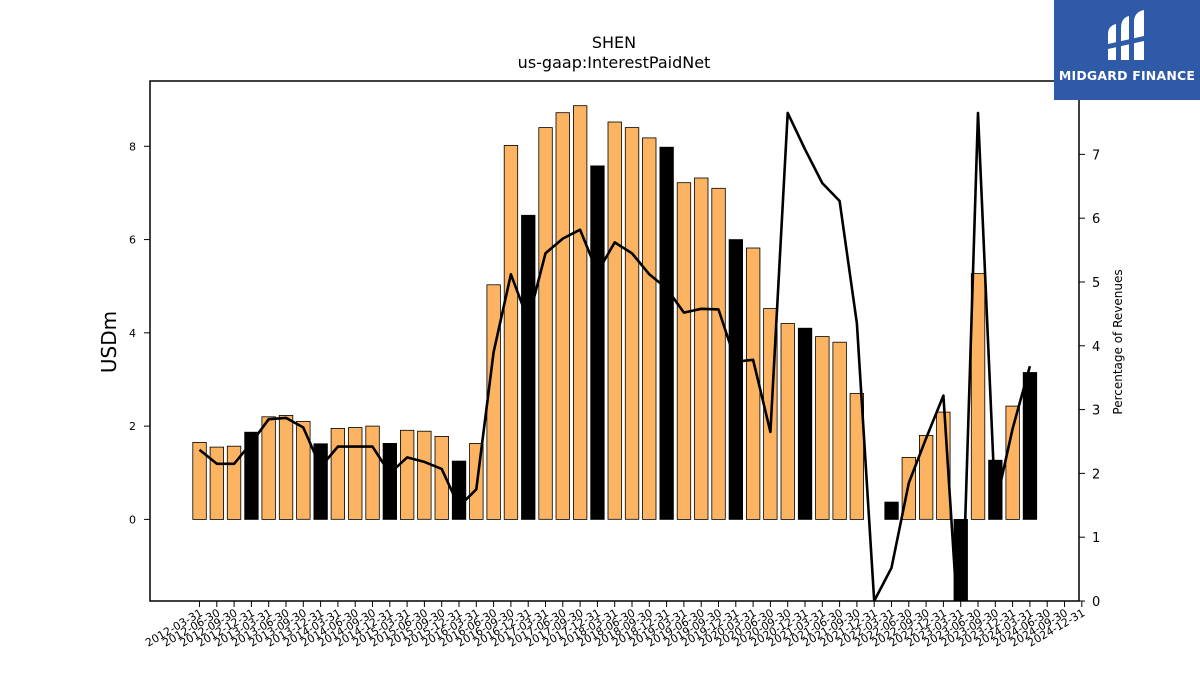 The image size is (1200, 675). What do you see at coordinates (132, 426) in the screenshot?
I see `y-tick-label: 2` at bounding box center [132, 426].